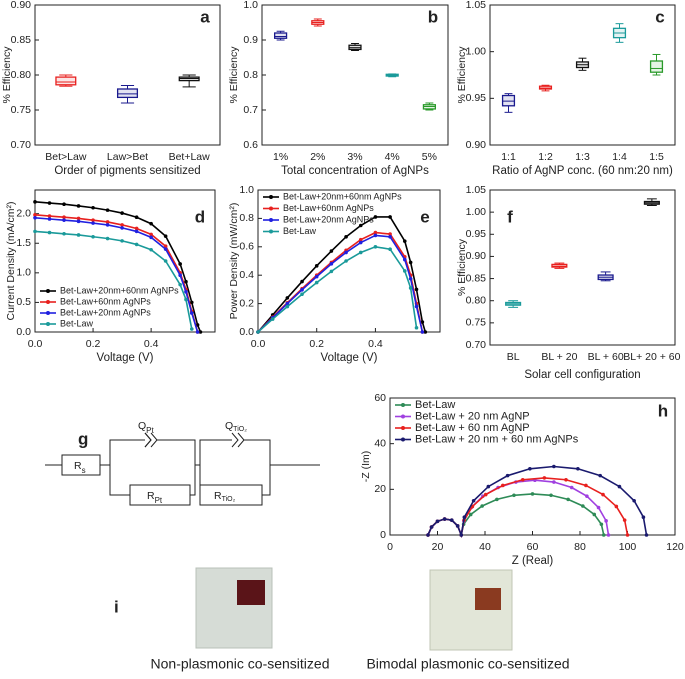 The height and width of the screenshot is (679, 685). What do you see at coordinates (127, 157) in the screenshot?
I see `x-tick-label: Law>Bet` at bounding box center [127, 157].